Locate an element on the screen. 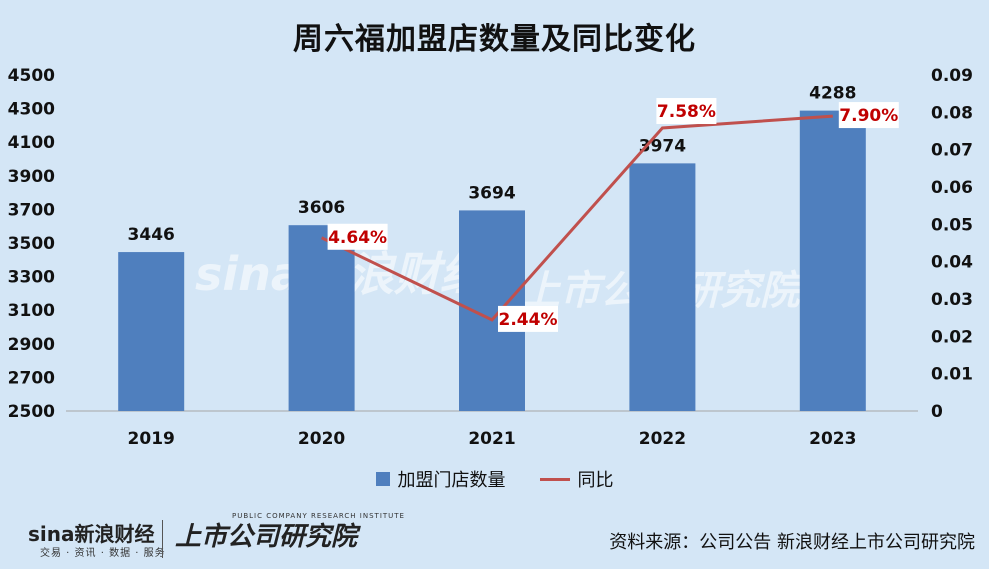 This screenshot has height=569, width=989. bar-value-label: 3446 is located at coordinates (151, 235).